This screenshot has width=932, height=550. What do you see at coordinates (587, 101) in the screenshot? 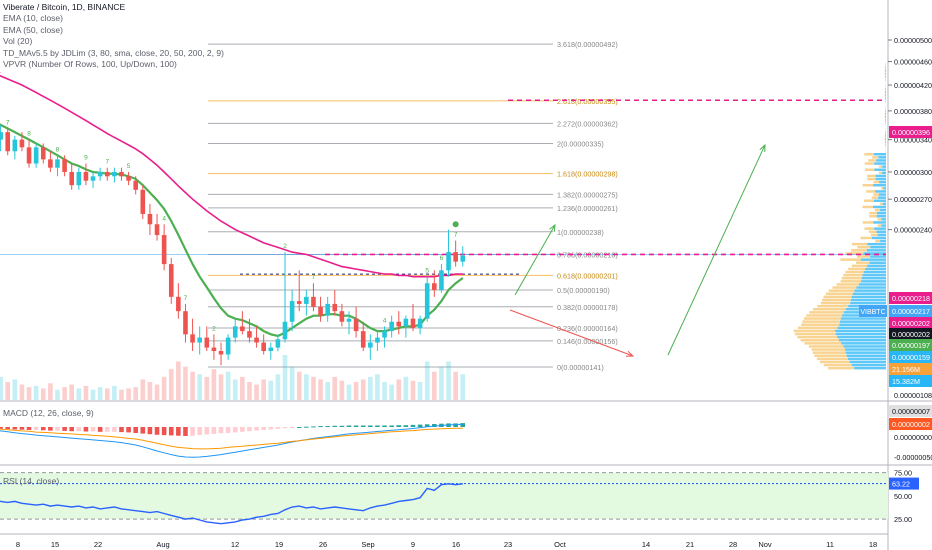
I see `fib-level-label: 2.618(0.00000395)` at bounding box center [587, 101].